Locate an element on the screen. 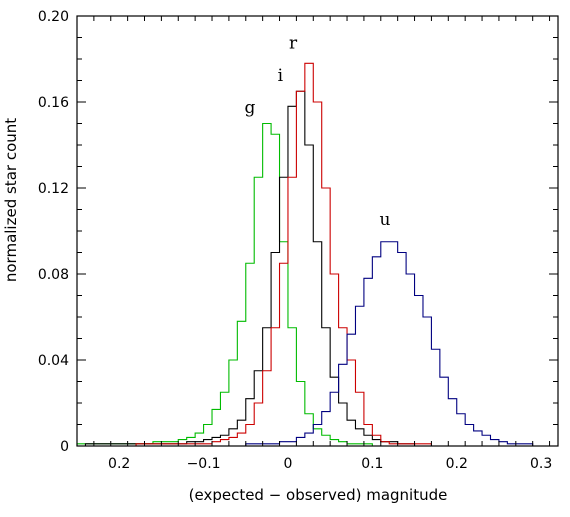 The height and width of the screenshot is (517, 570). x-tick-label: 0.3 is located at coordinates (541, 464).